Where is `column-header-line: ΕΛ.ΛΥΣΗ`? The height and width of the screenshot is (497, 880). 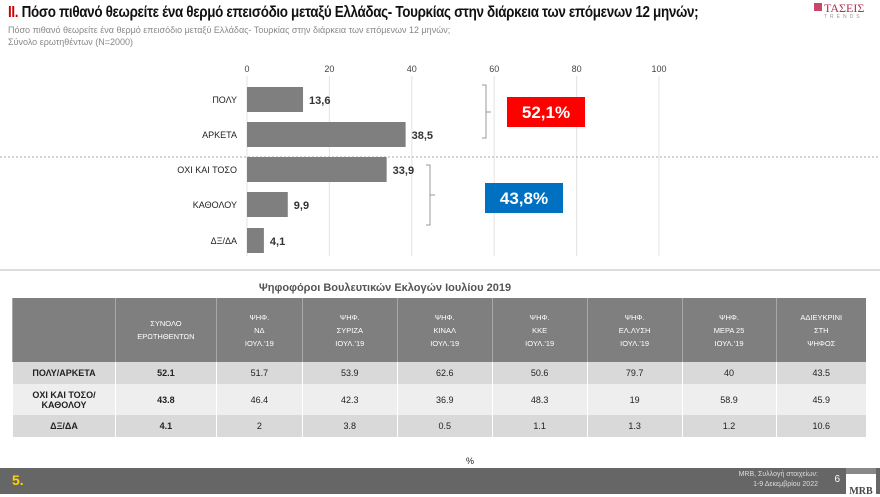
column-header-line: ΕΛ.ΛΥΣΗ is located at coordinates (634, 330).